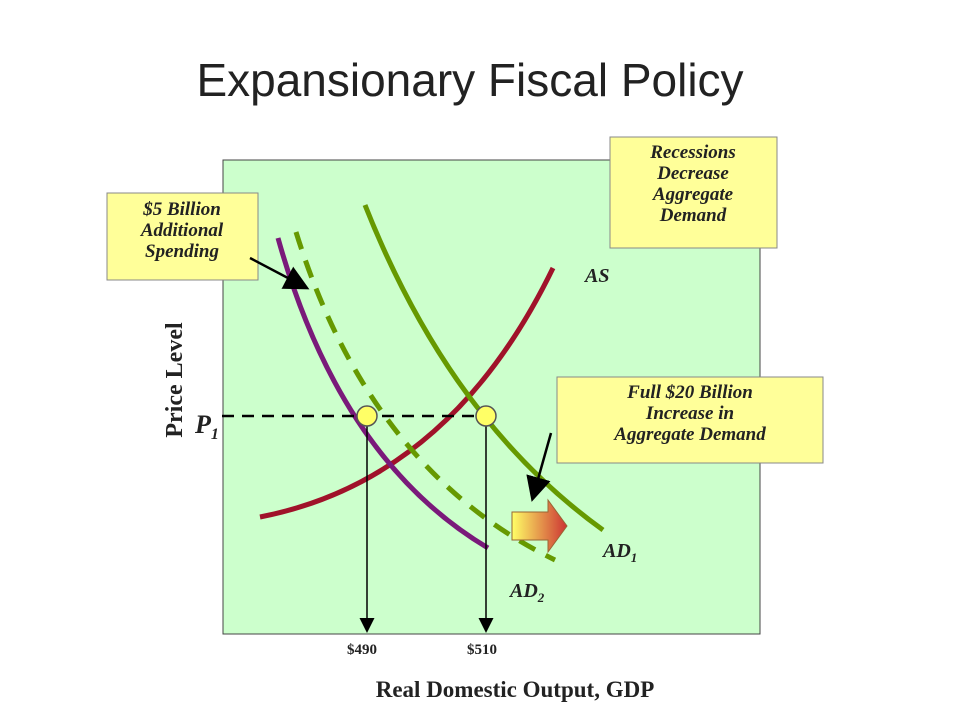 This screenshot has width=960, height=720. I want to click on note-text: Aggregate, so click(693, 194).